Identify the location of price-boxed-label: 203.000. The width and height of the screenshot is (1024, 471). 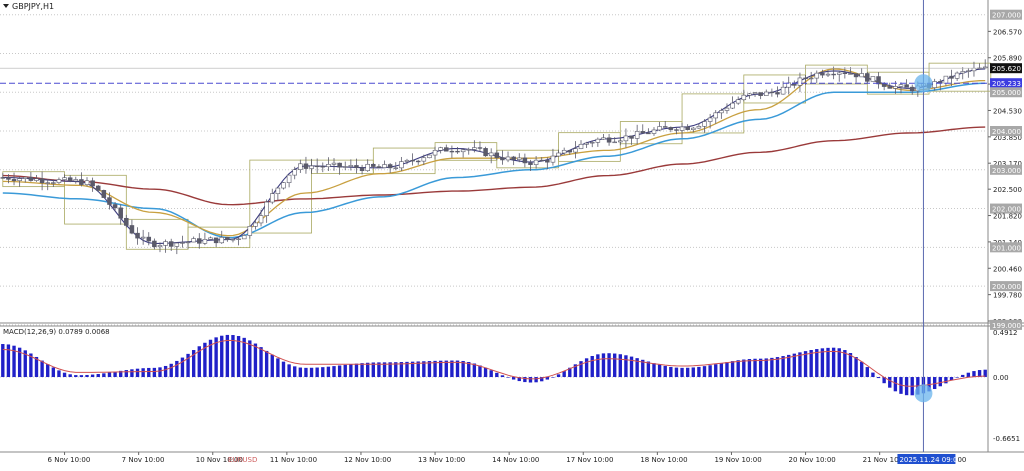
(1006, 171).